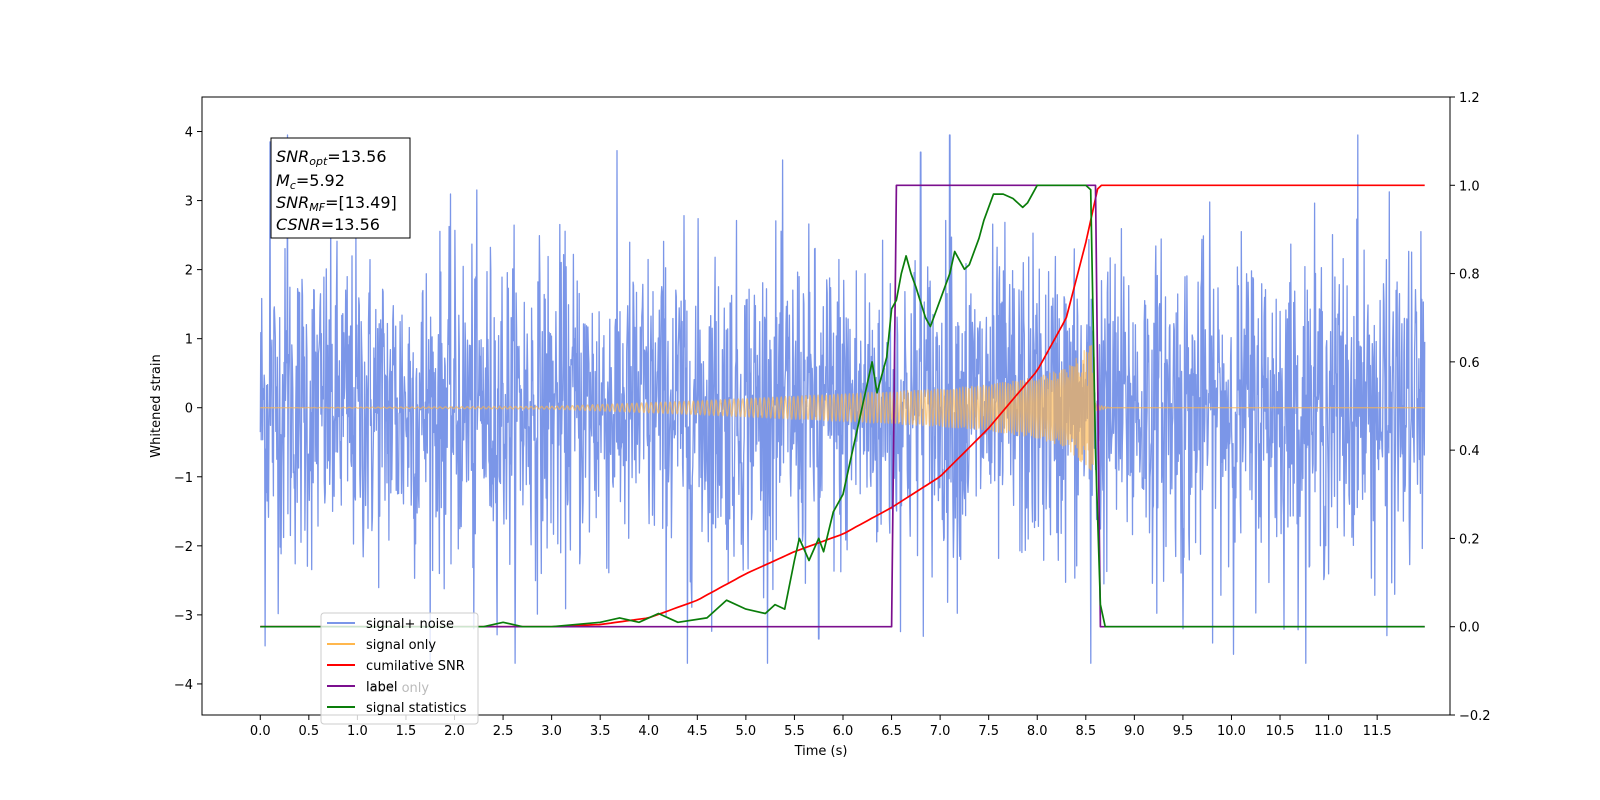 The height and width of the screenshot is (800, 1600). Describe the element at coordinates (1469, 363) in the screenshot. I see `y2-tick-label: 0.6` at that location.